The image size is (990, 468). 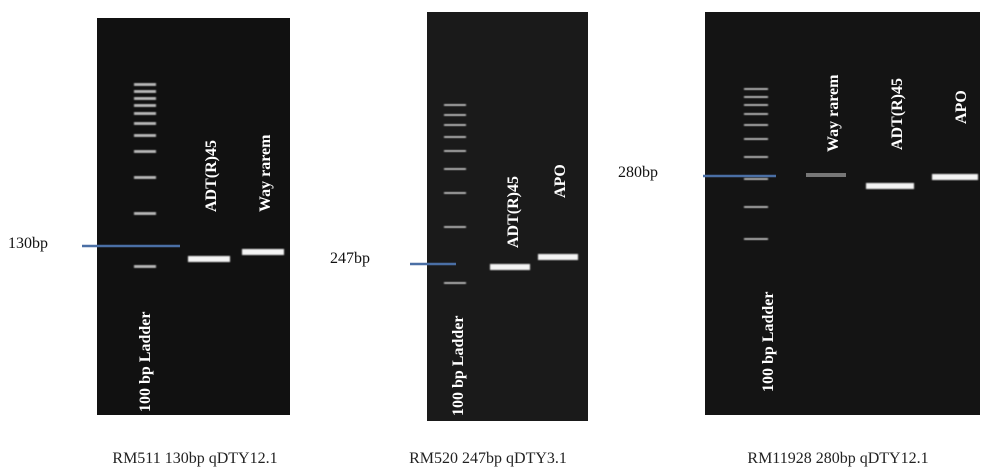 What do you see at coordinates (837, 458) in the screenshot?
I see `caption: RM11928 280bp qDTY12.1` at bounding box center [837, 458].